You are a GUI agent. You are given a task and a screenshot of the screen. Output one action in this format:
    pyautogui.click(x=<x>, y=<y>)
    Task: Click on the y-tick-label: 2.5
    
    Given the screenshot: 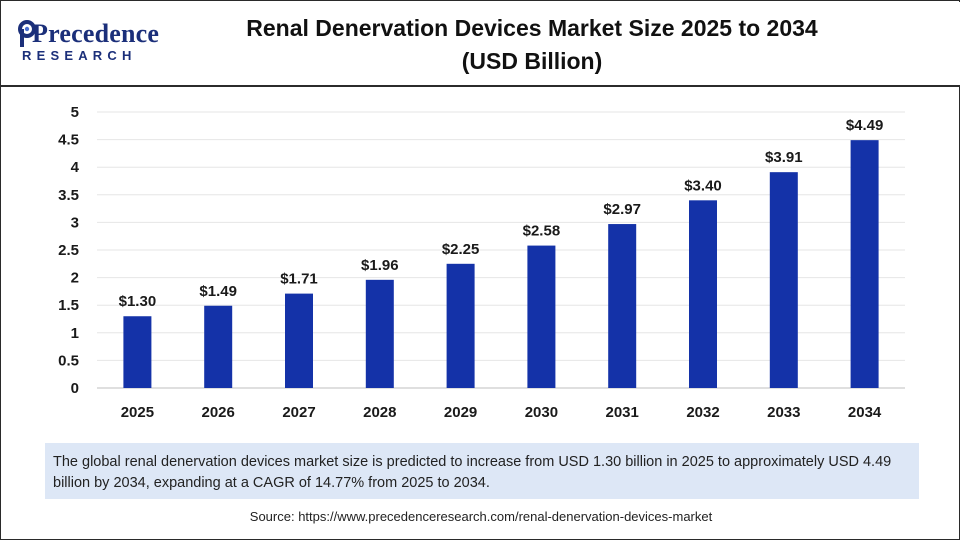 What is the action you would take?
    pyautogui.click(x=68, y=250)
    